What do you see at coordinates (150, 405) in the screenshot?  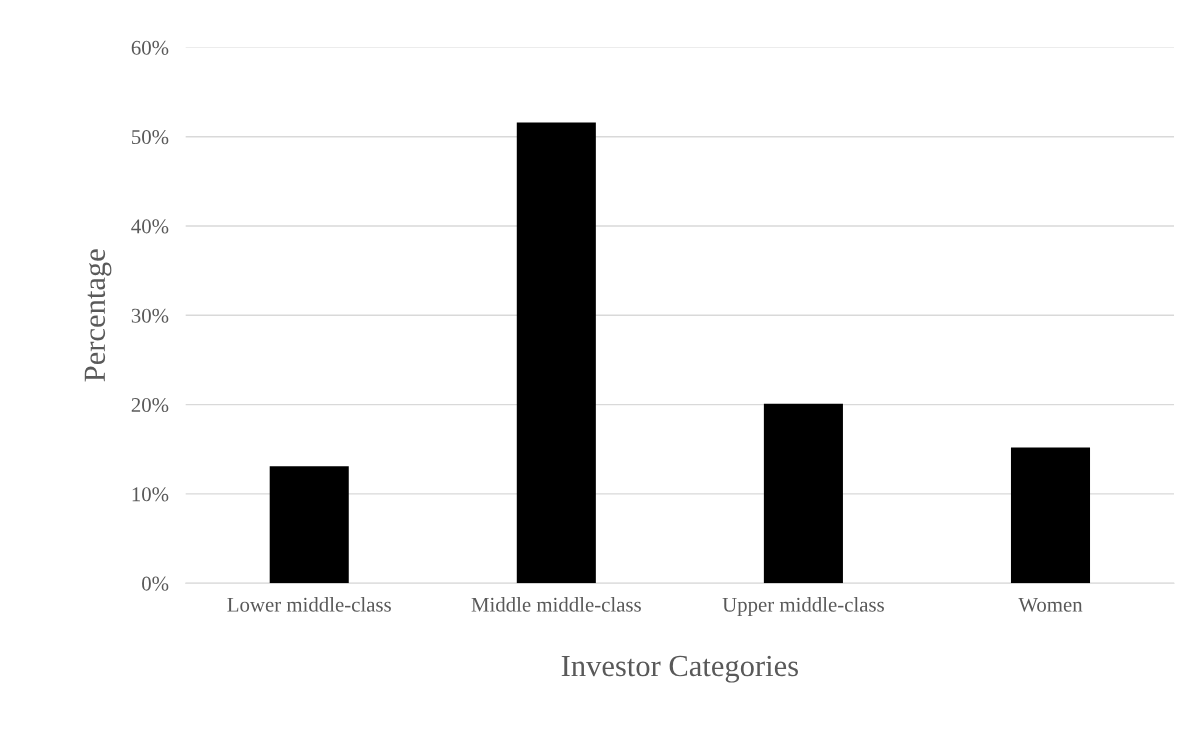 I see `y-tick-label: 20%` at bounding box center [150, 405].